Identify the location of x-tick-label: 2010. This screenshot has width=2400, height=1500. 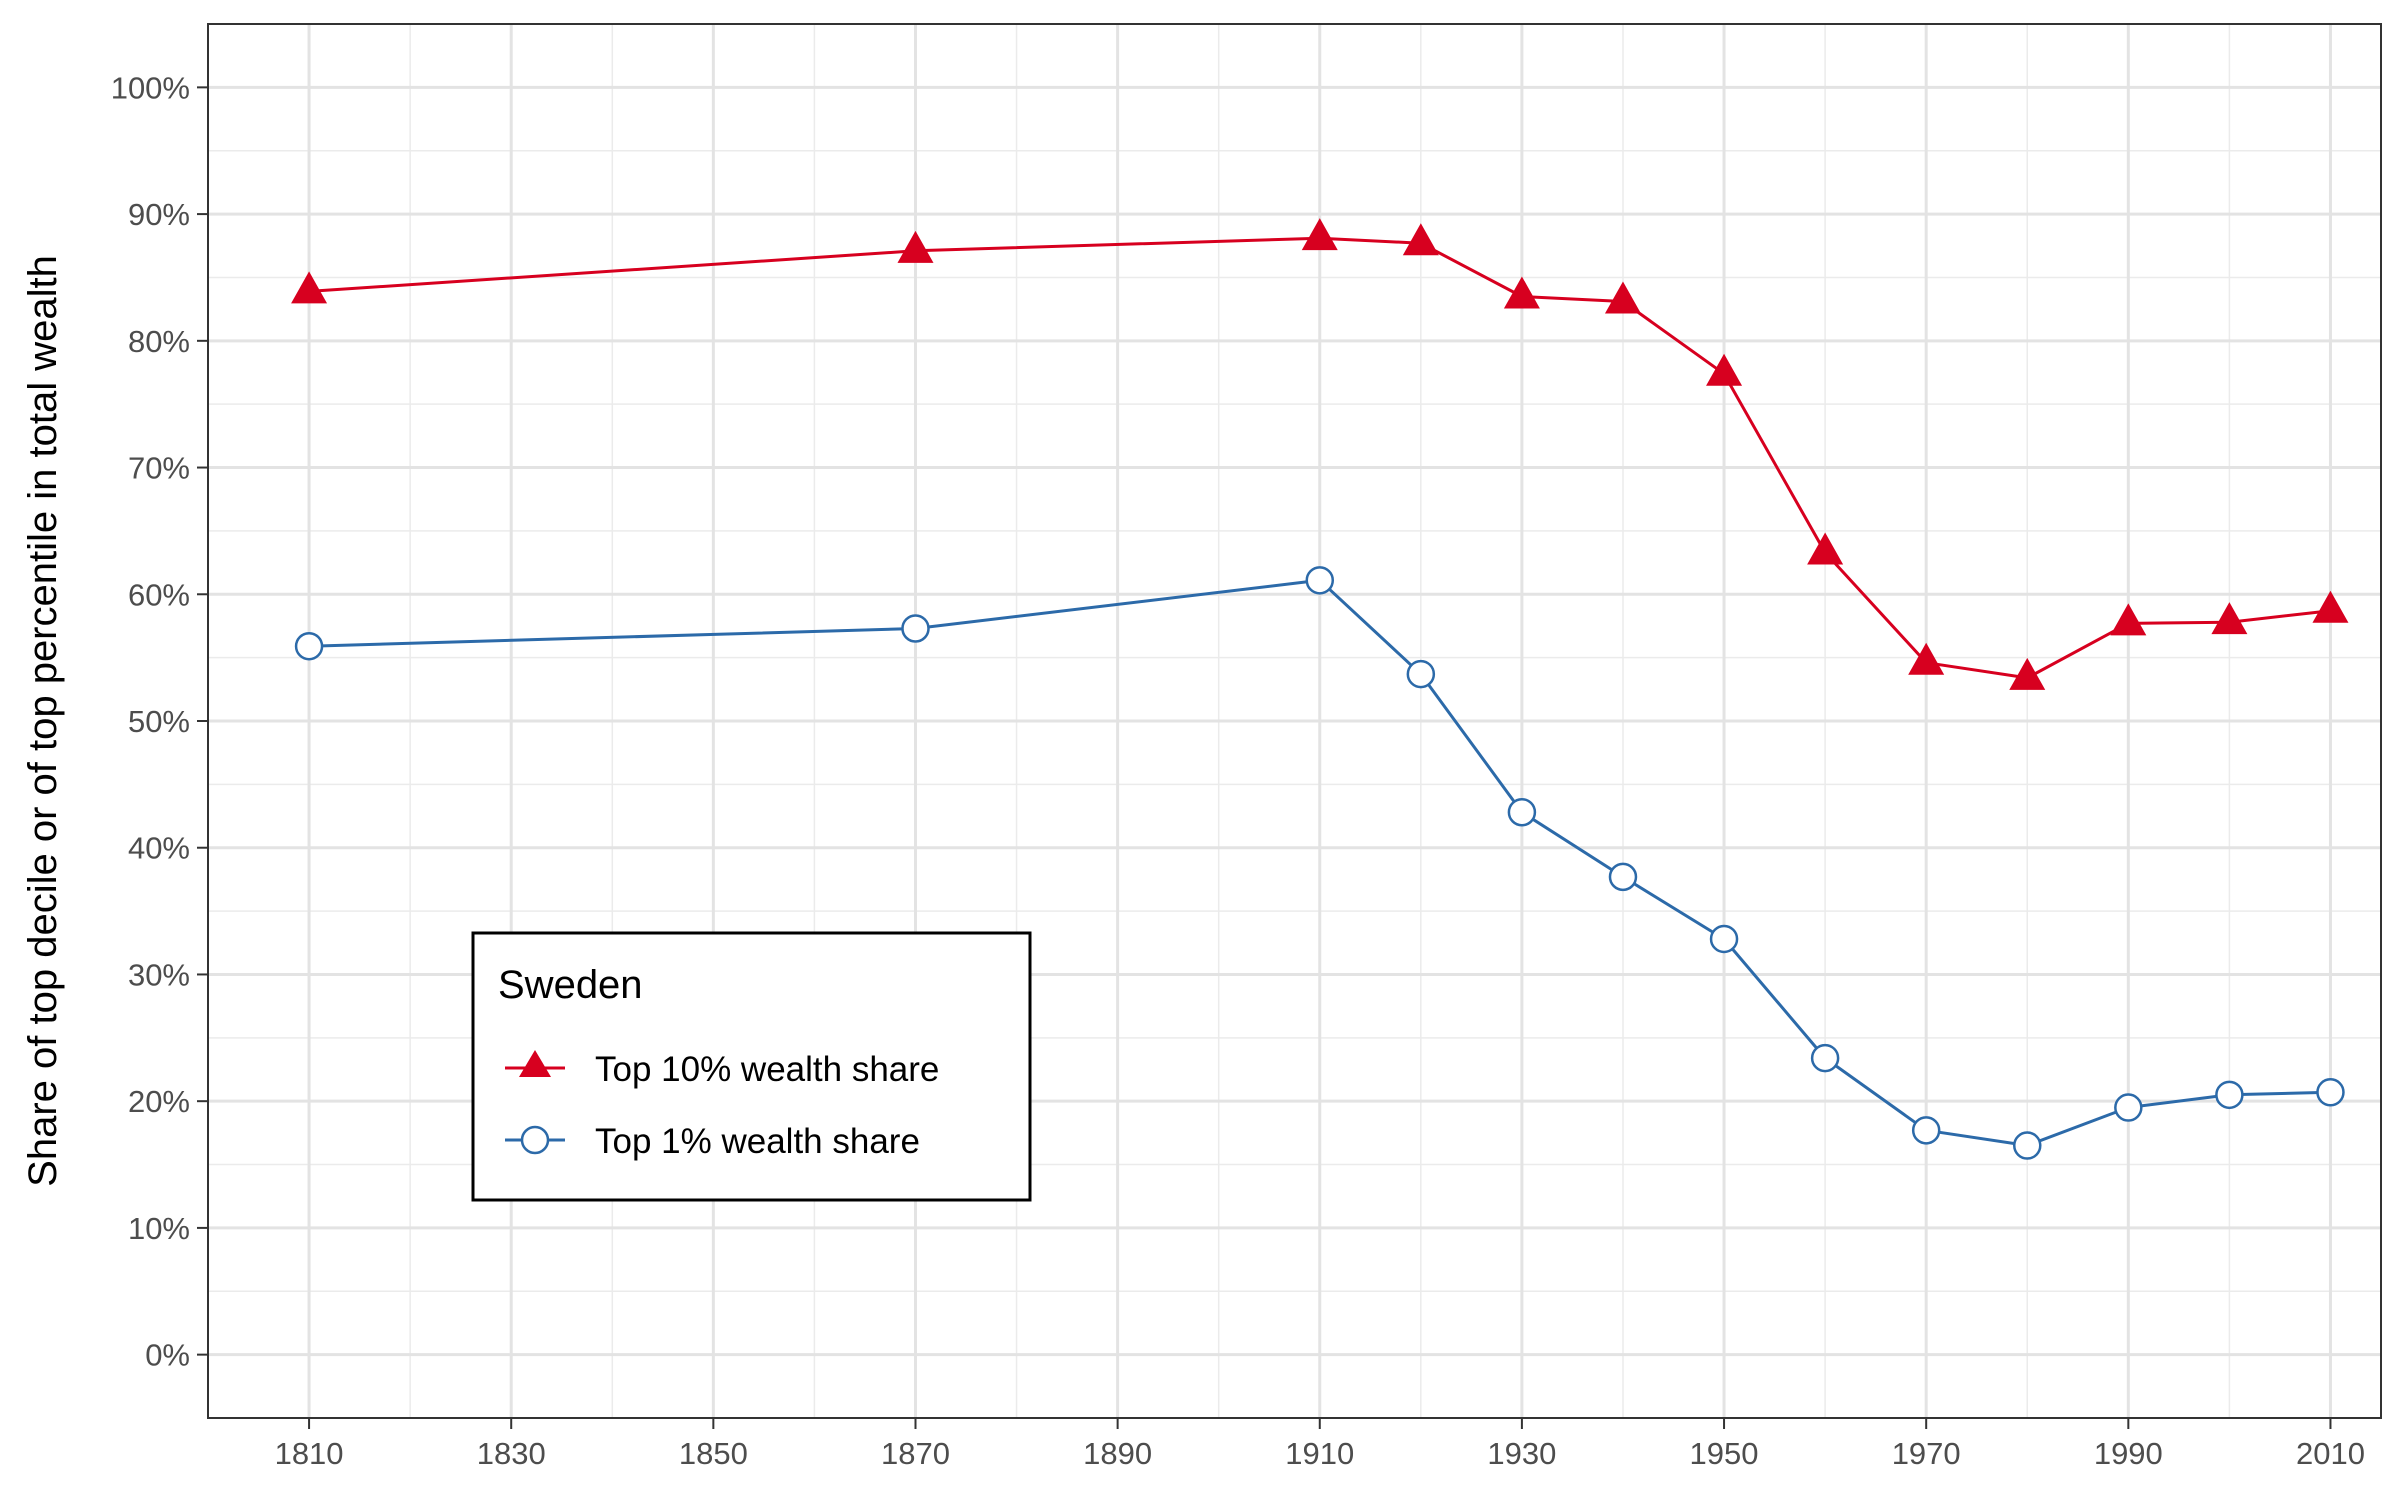
(2330, 1453).